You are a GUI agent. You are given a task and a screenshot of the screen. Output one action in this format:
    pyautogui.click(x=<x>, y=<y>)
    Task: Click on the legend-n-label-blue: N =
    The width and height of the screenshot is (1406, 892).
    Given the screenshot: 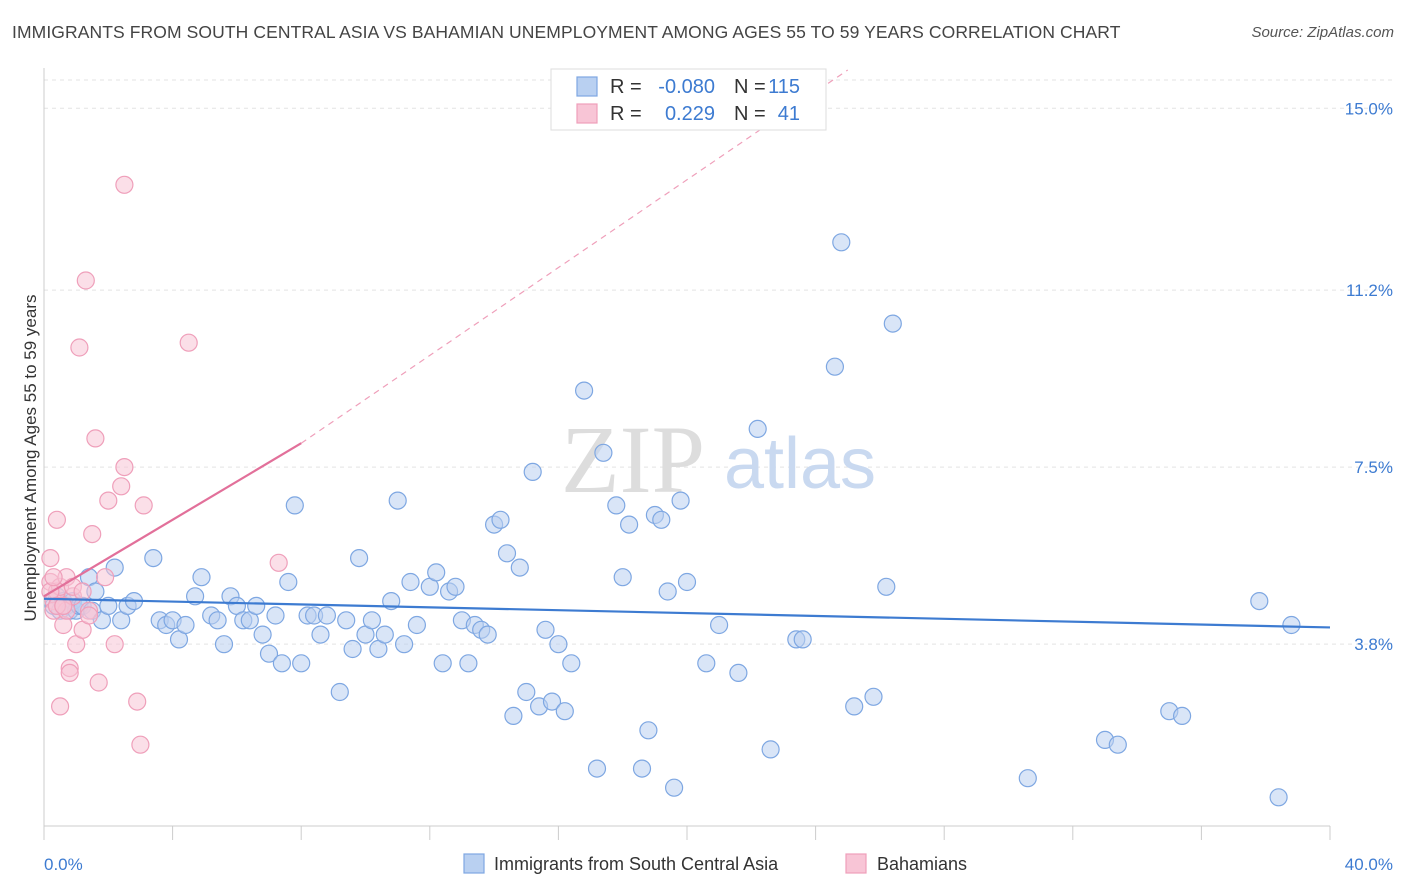 What is the action you would take?
    pyautogui.click(x=750, y=87)
    